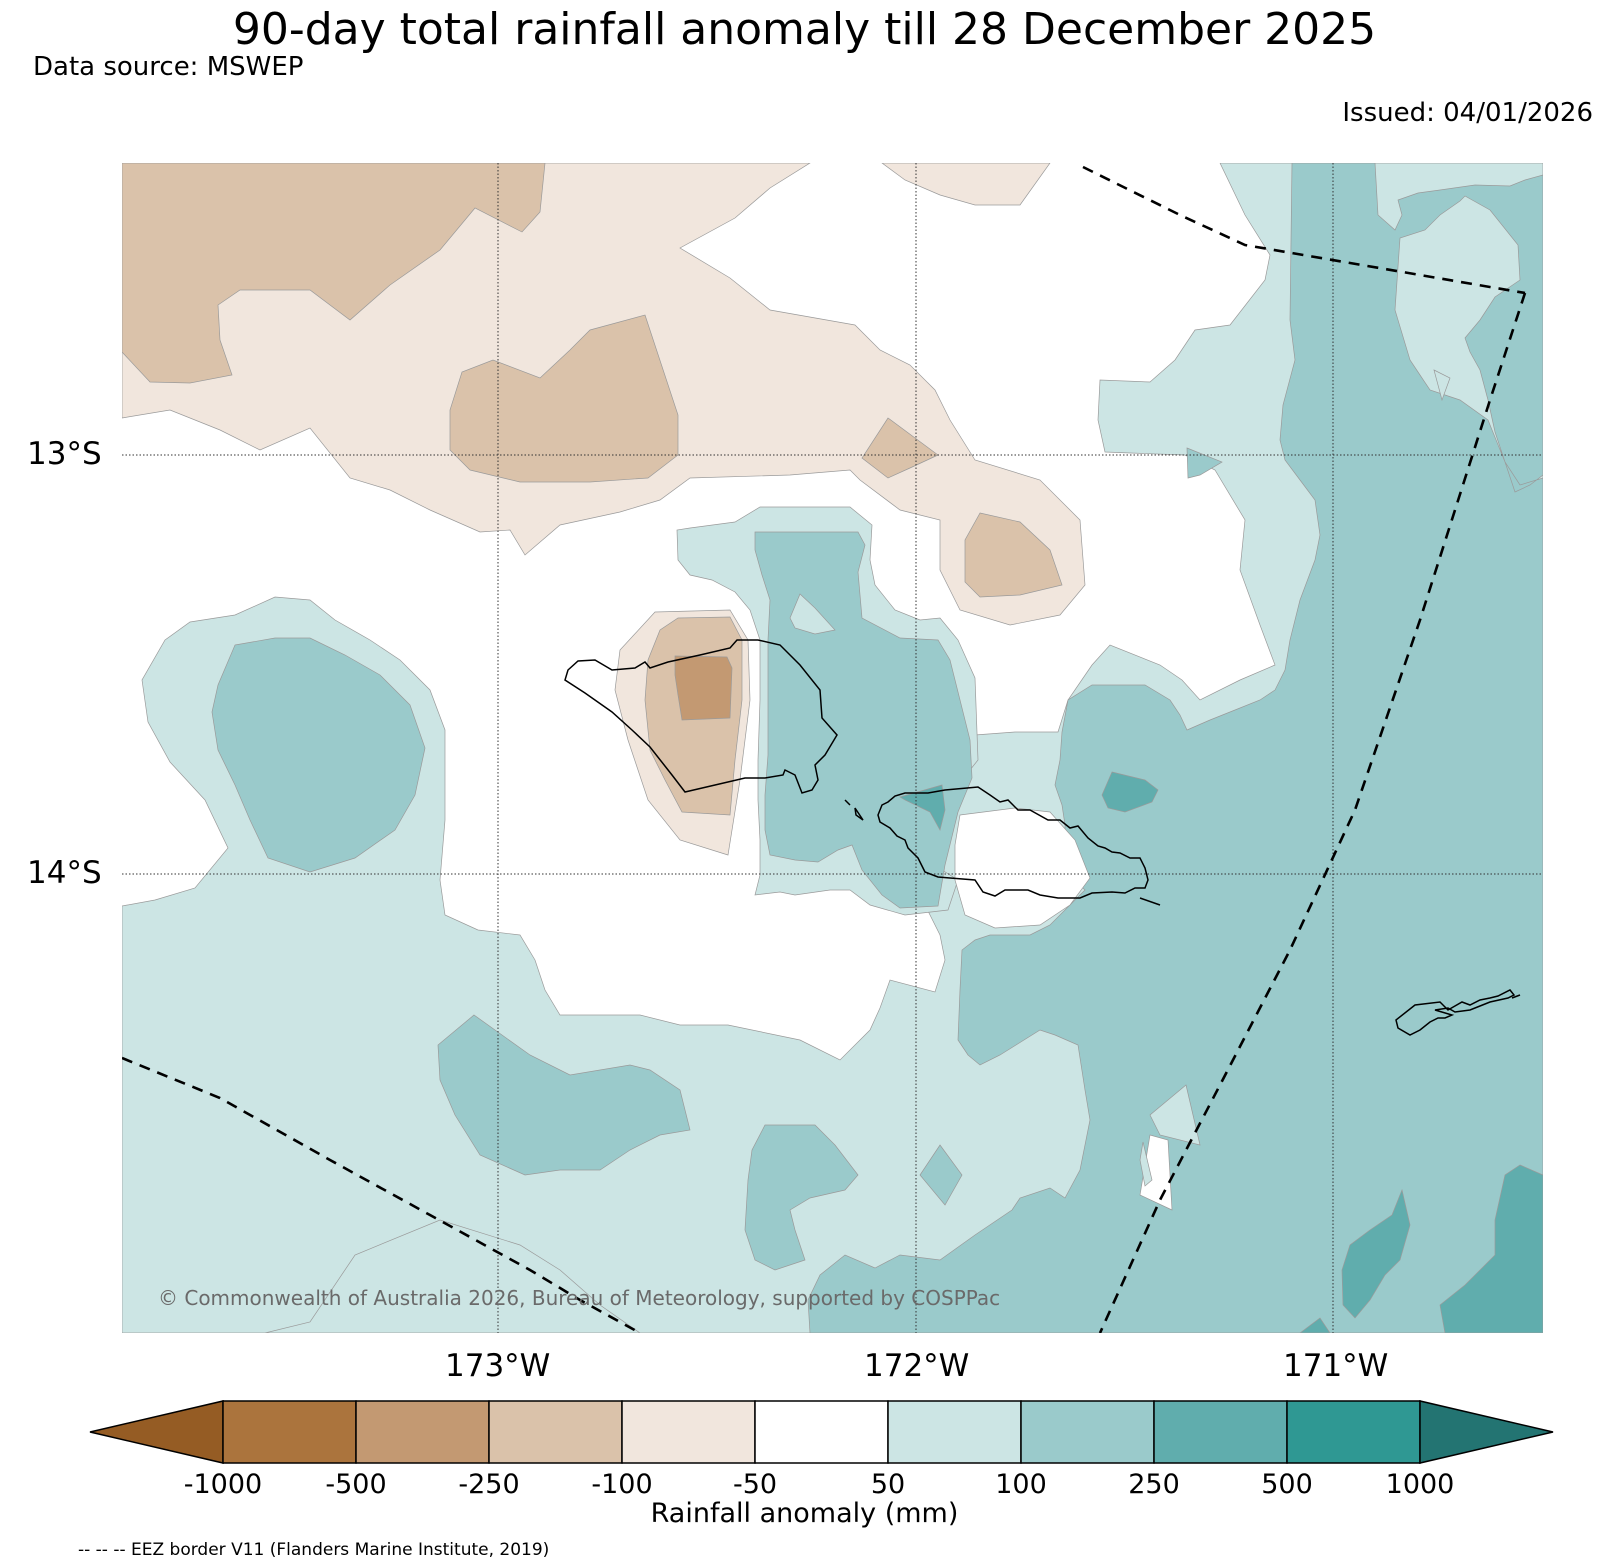 This screenshot has width=1609, height=1563. I want to click on longitude-label: 173°W, so click(498, 1366).